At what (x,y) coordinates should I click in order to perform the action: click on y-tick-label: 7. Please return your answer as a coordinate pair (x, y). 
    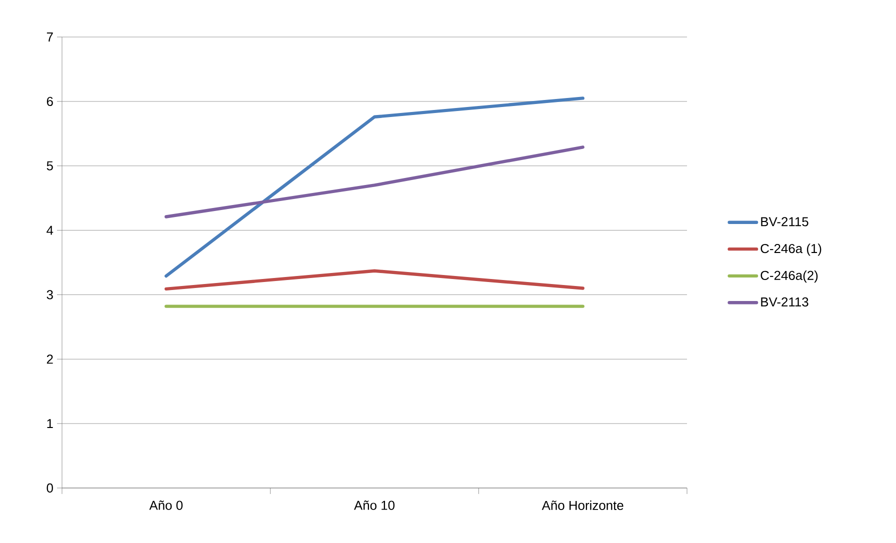
    Looking at the image, I should click on (49, 37).